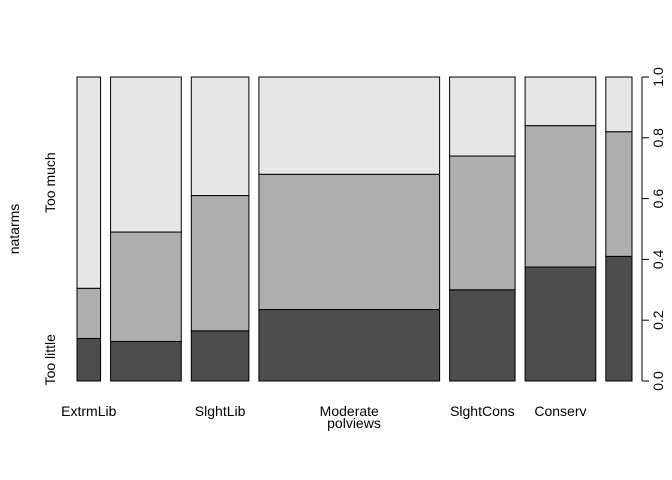 The height and width of the screenshot is (480, 672). I want to click on x-tick-label-4: SlghtCons, so click(482, 411).